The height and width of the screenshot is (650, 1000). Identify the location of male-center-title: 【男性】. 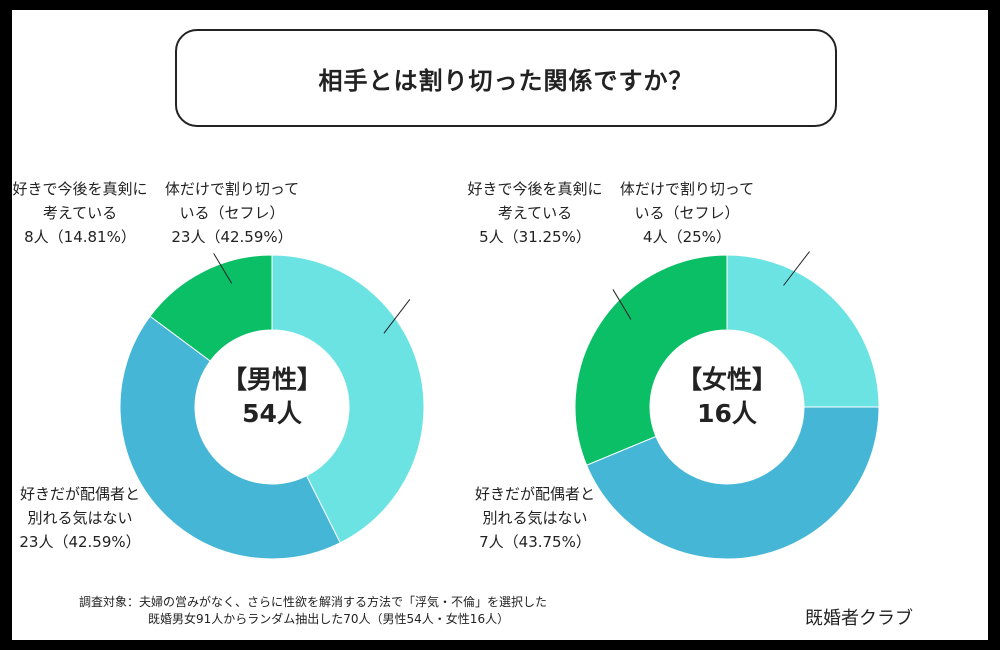
(271, 379).